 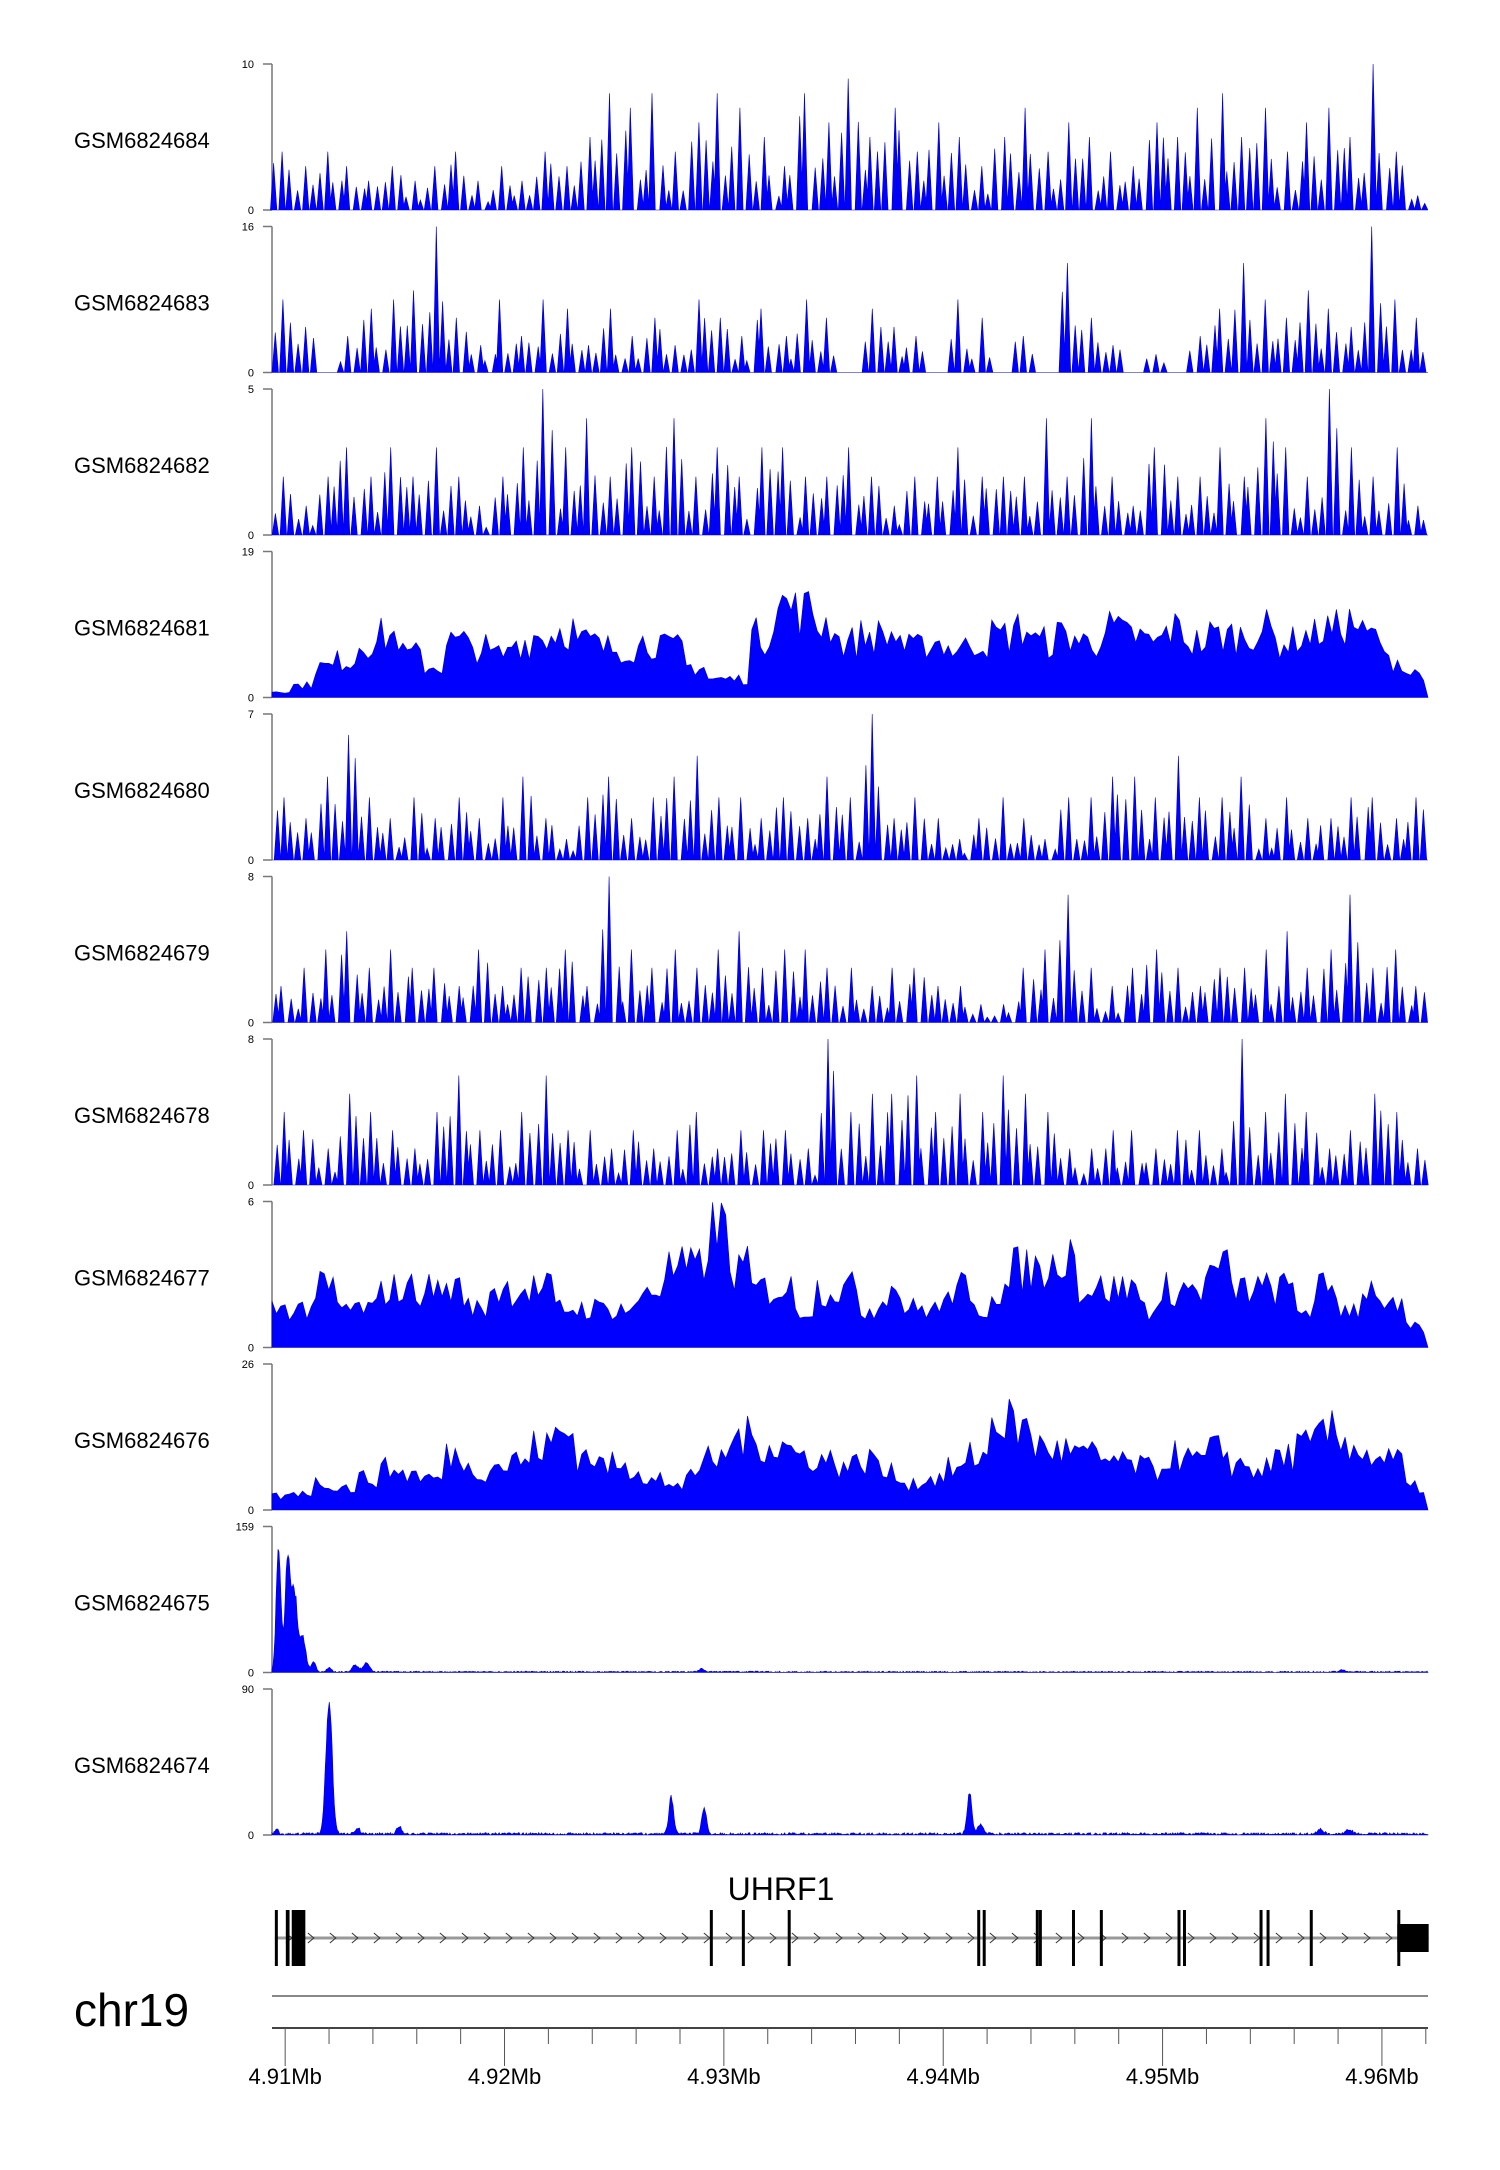 I want to click on track-label: GSM6824674, so click(x=142, y=1765).